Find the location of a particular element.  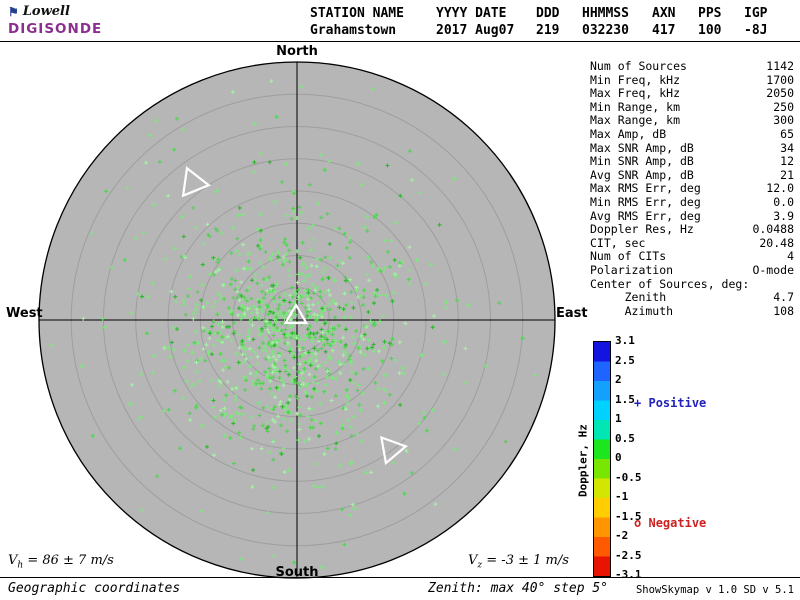

stat-value: 21 is located at coordinates (787, 174).